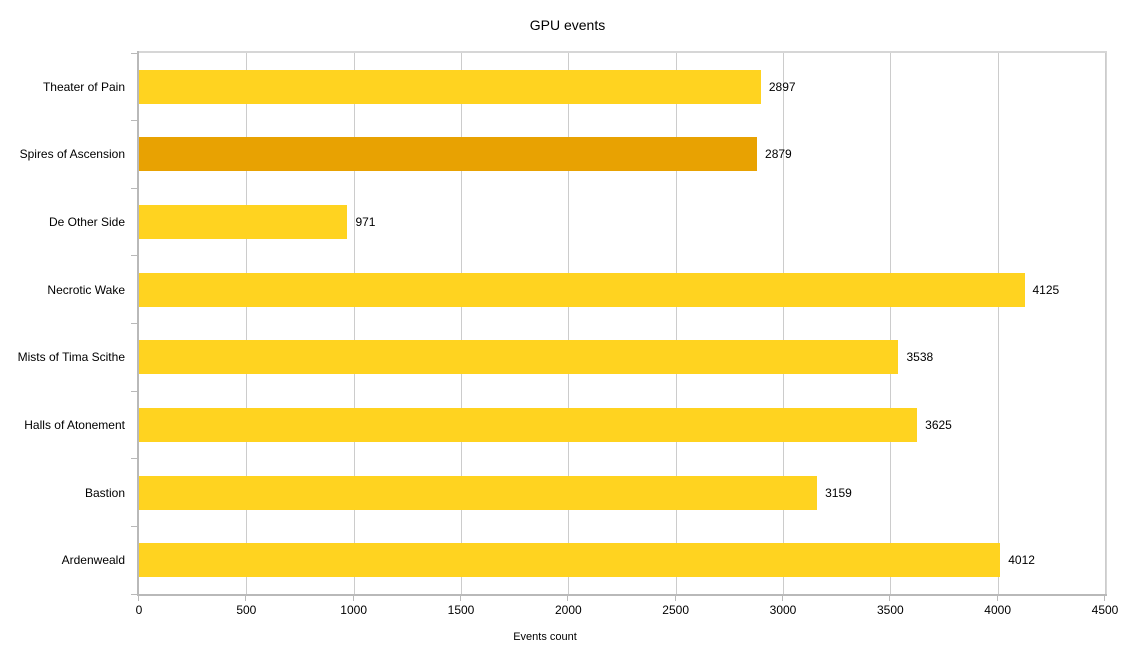  I want to click on bar-value-label: 4125, so click(1046, 289).